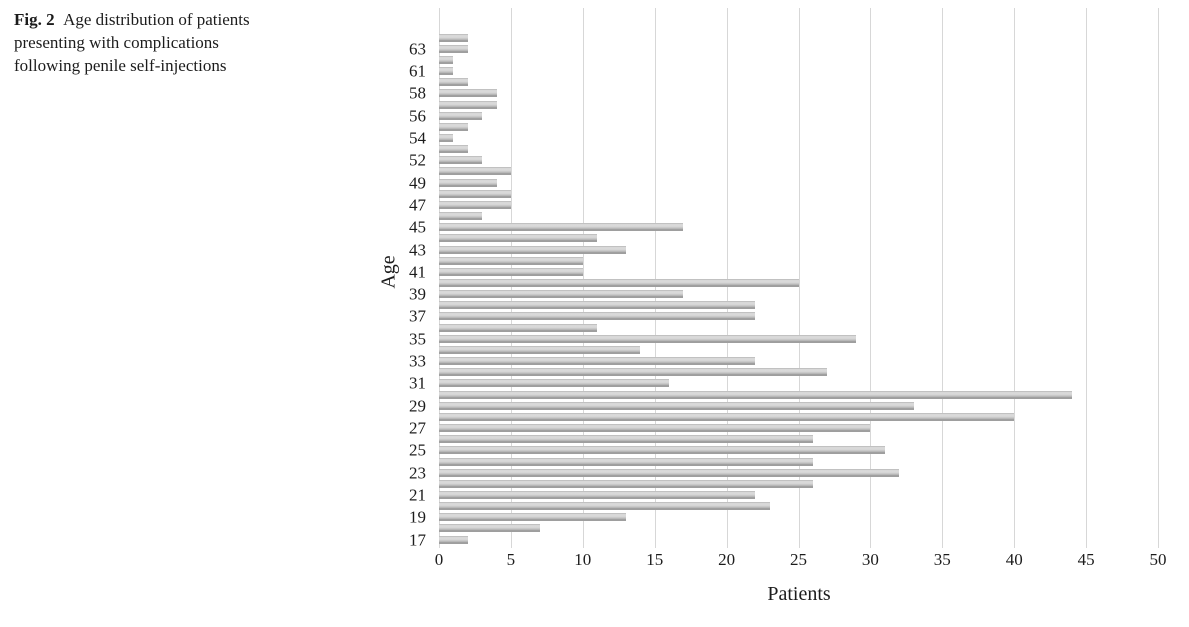 The width and height of the screenshot is (1189, 627). I want to click on y-axis-tick-label: 63, so click(417, 49).